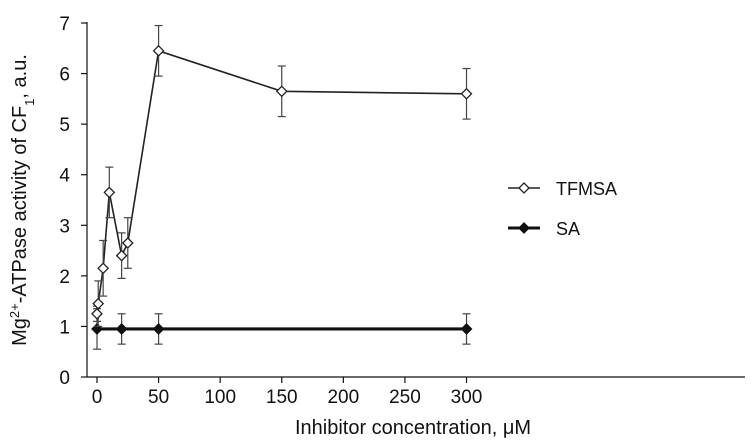 This screenshot has height=441, width=753. Describe the element at coordinates (64, 24) in the screenshot. I see `y-tick-label: 7` at that location.